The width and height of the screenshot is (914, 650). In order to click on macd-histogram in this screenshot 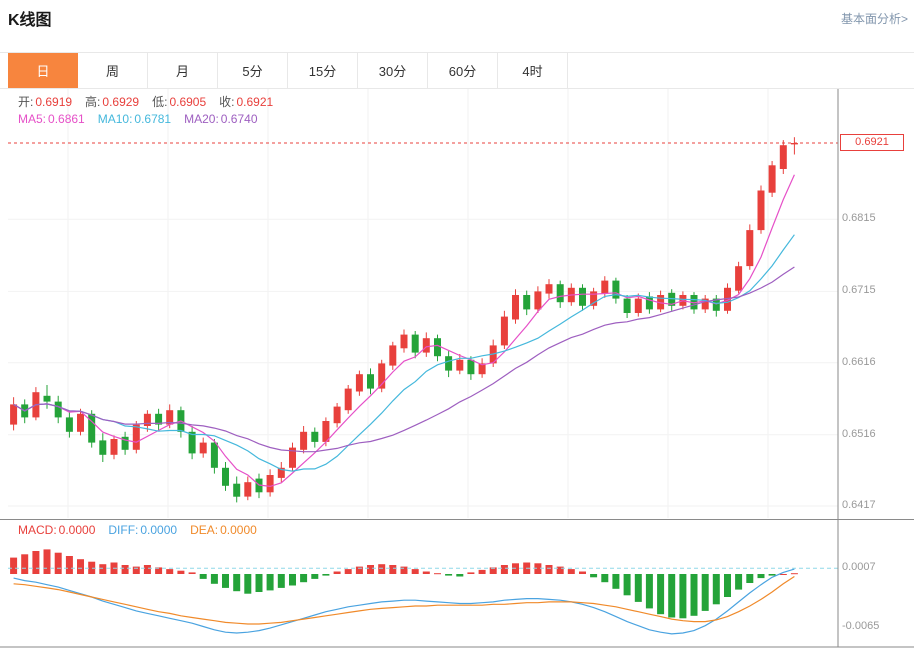, I will do `click(404, 584)`.